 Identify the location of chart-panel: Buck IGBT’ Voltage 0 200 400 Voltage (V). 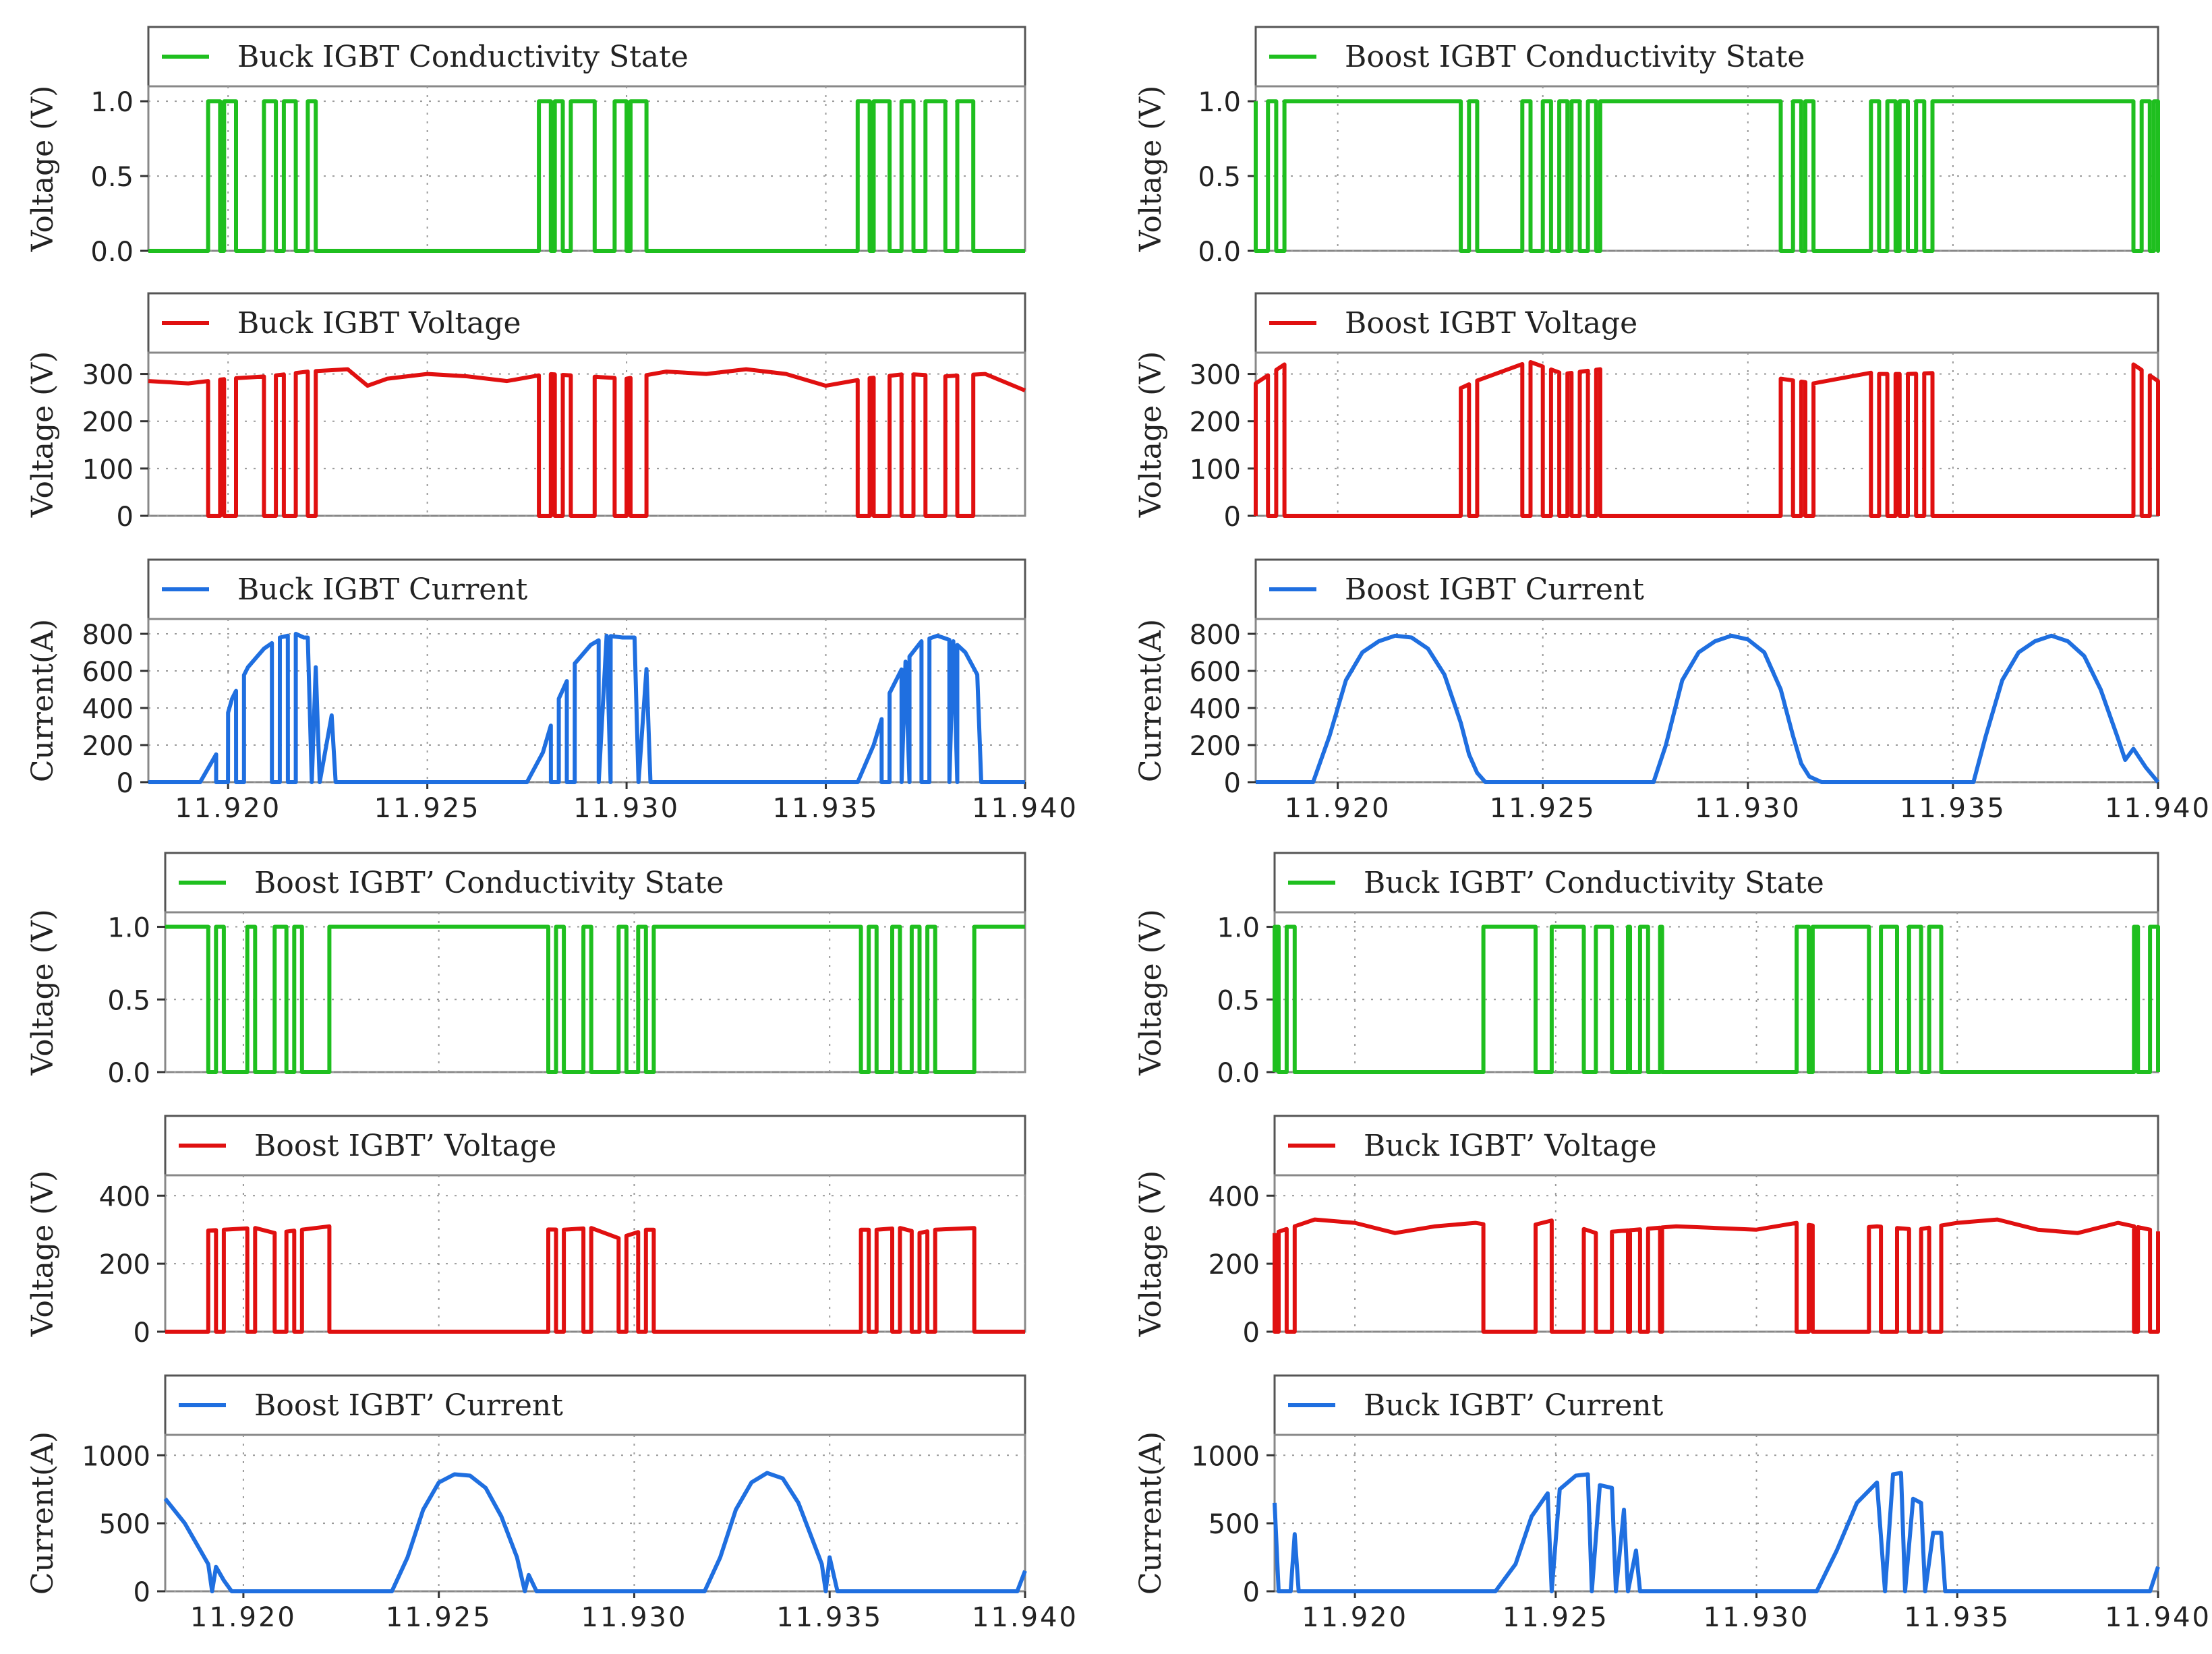
(1647, 1232).